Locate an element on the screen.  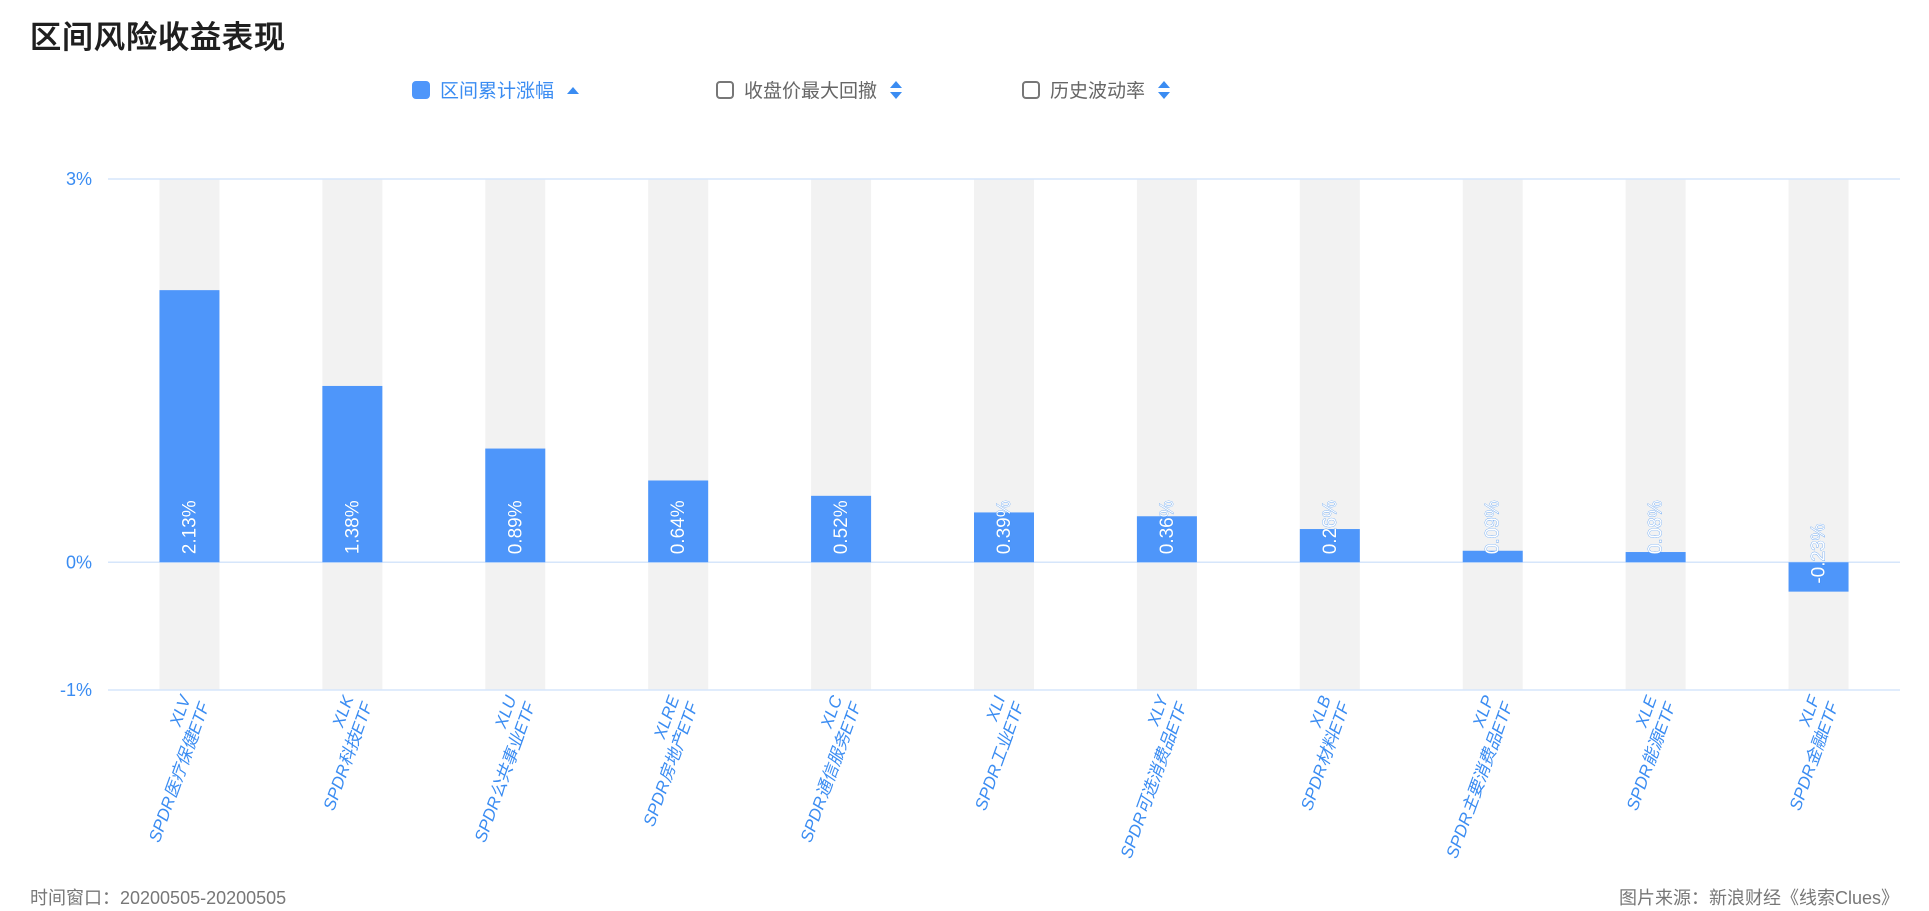
y-tick-label: -1% is located at coordinates (76, 690).